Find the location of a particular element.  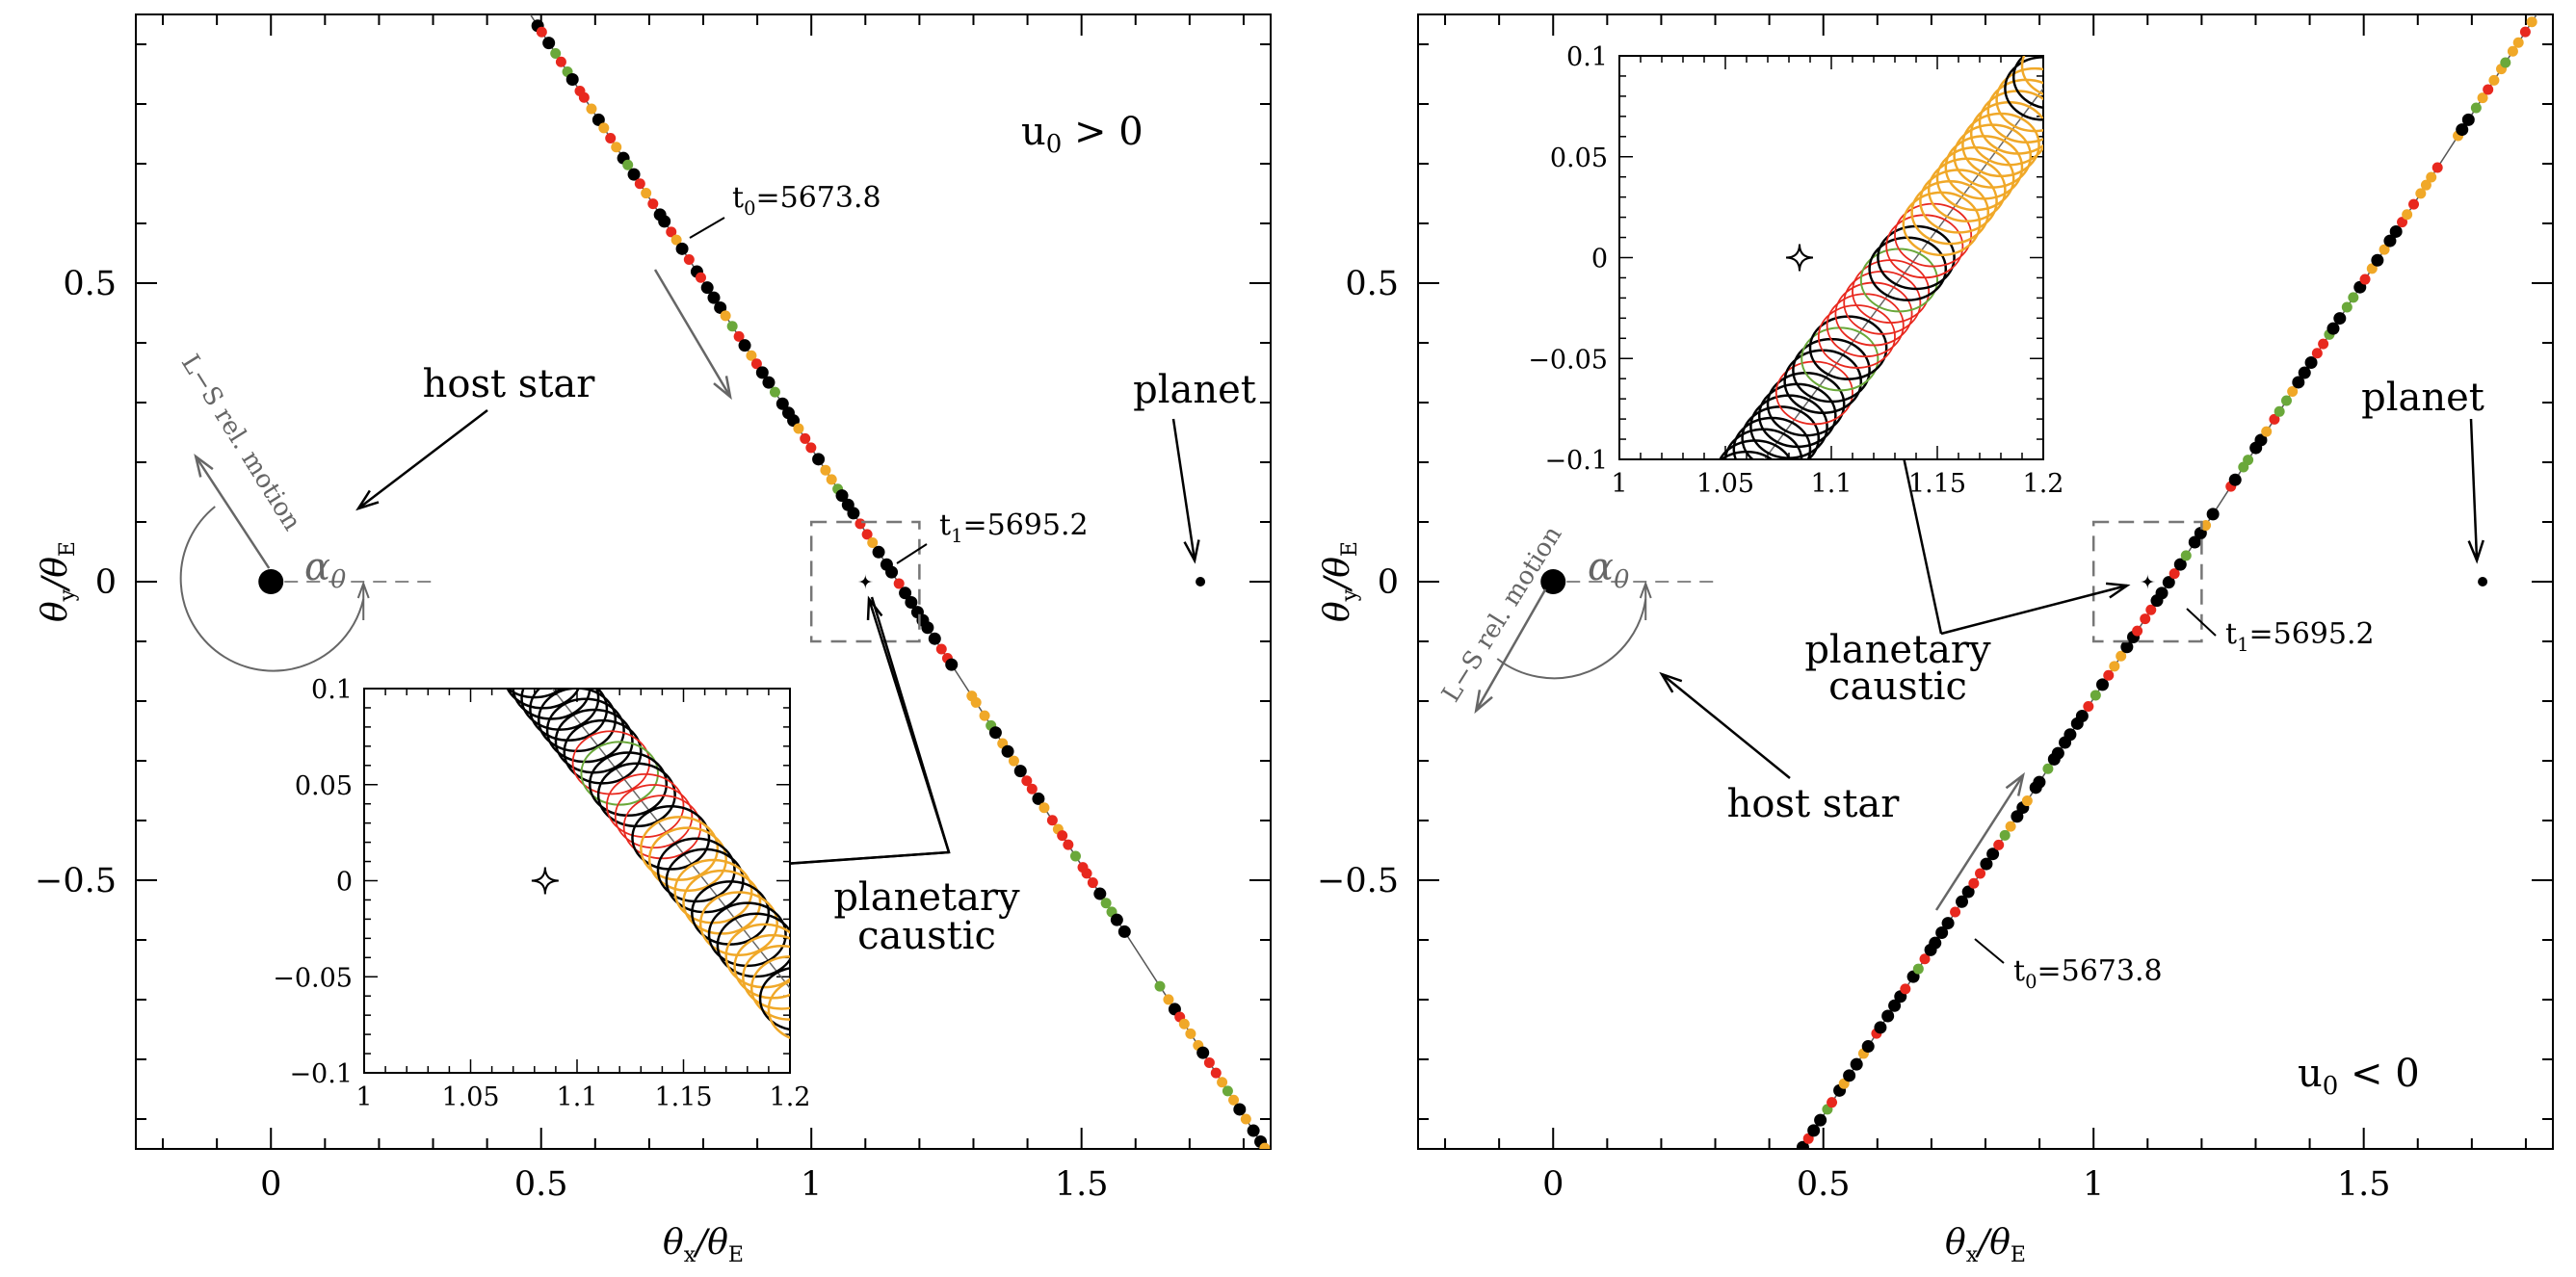

rel-motion-label: L−S rel. motion is located at coordinates (1501, 614).